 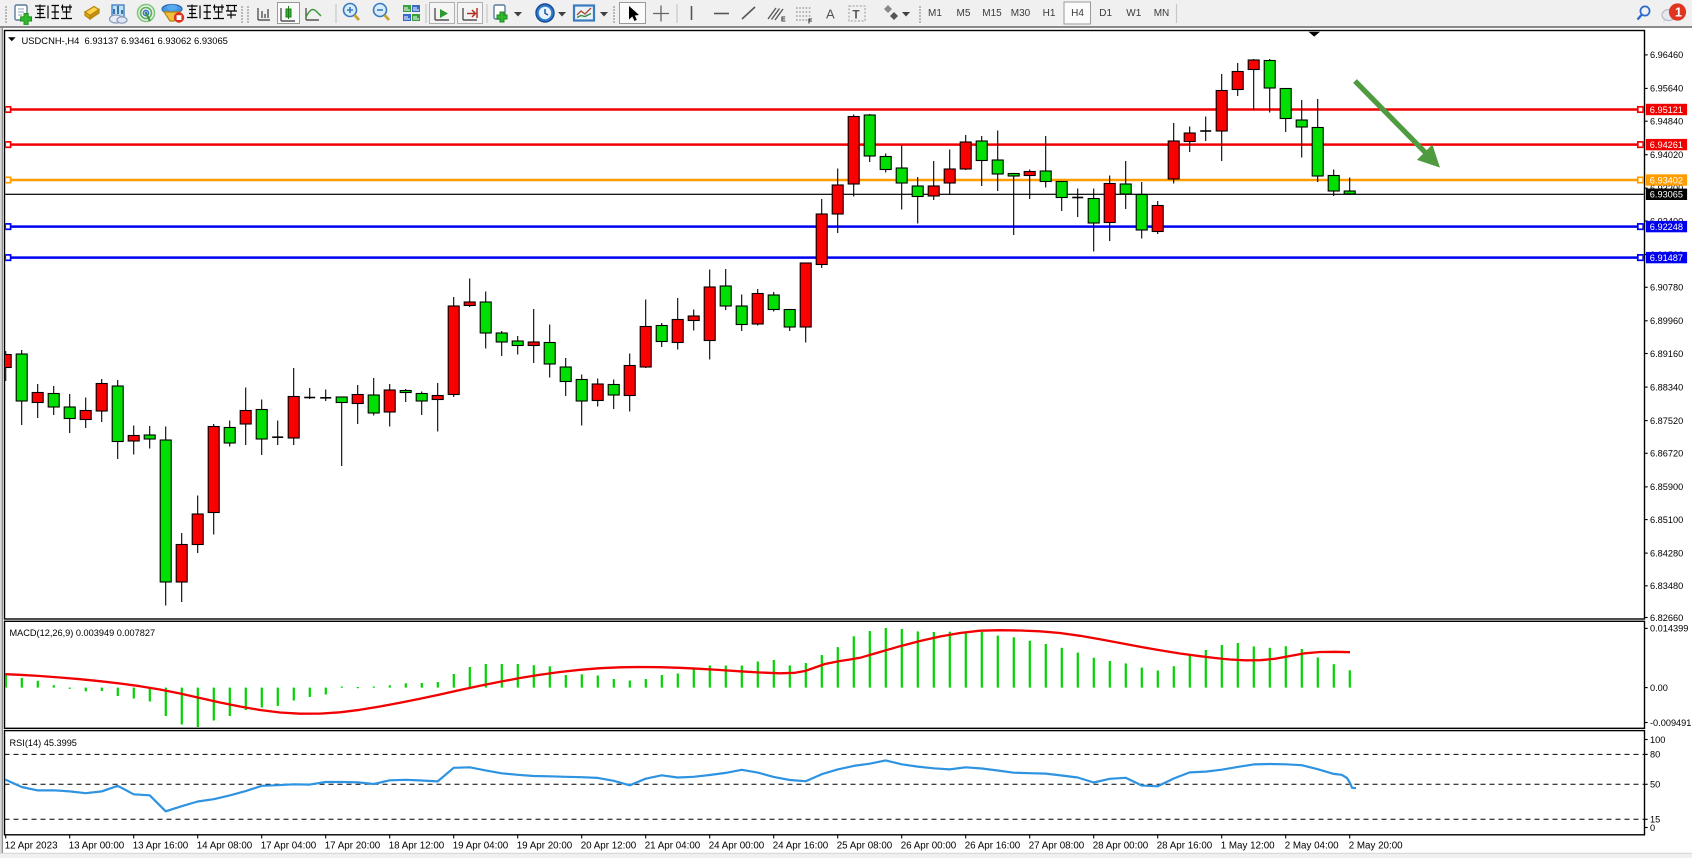 I want to click on svg-text: 6.87520, so click(x=1666, y=421).